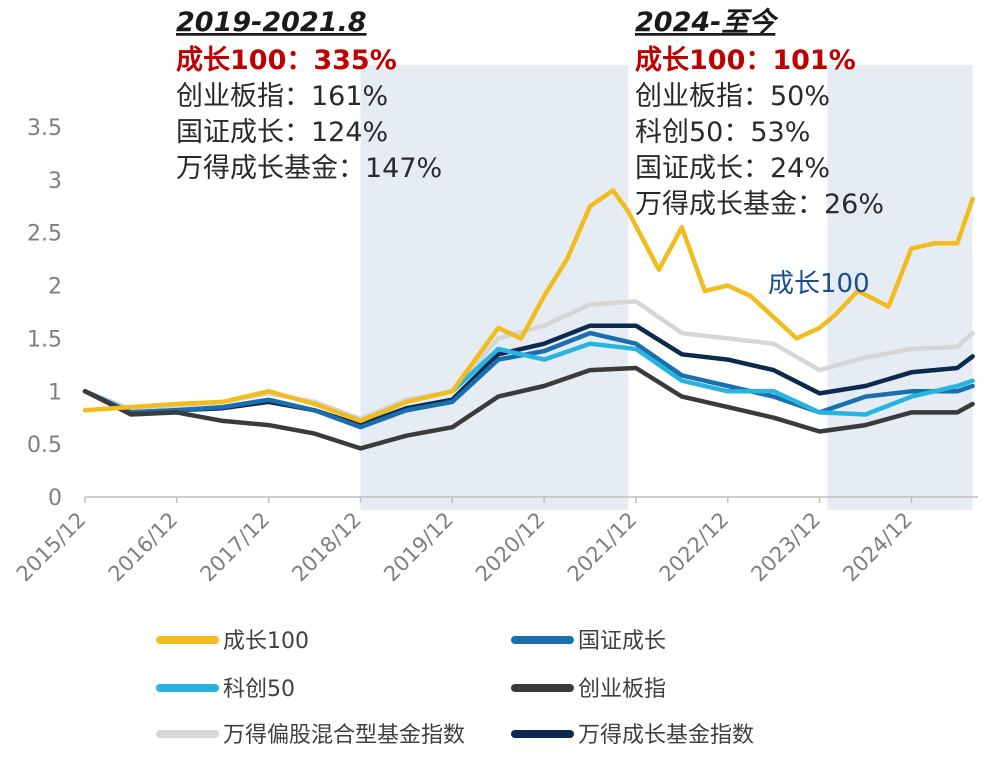  What do you see at coordinates (759, 204) in the screenshot?
I see `annotation-line: 万得成长基金：26%` at bounding box center [759, 204].